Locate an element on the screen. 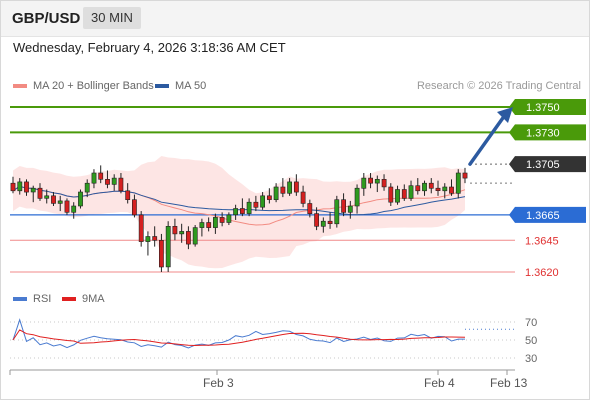  x-axis-label: Feb 13 is located at coordinates (509, 383).